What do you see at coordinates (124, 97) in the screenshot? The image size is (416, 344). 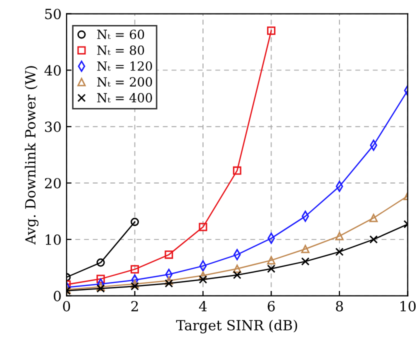 I see `legend-label: Nₜ = 400` at bounding box center [124, 97].